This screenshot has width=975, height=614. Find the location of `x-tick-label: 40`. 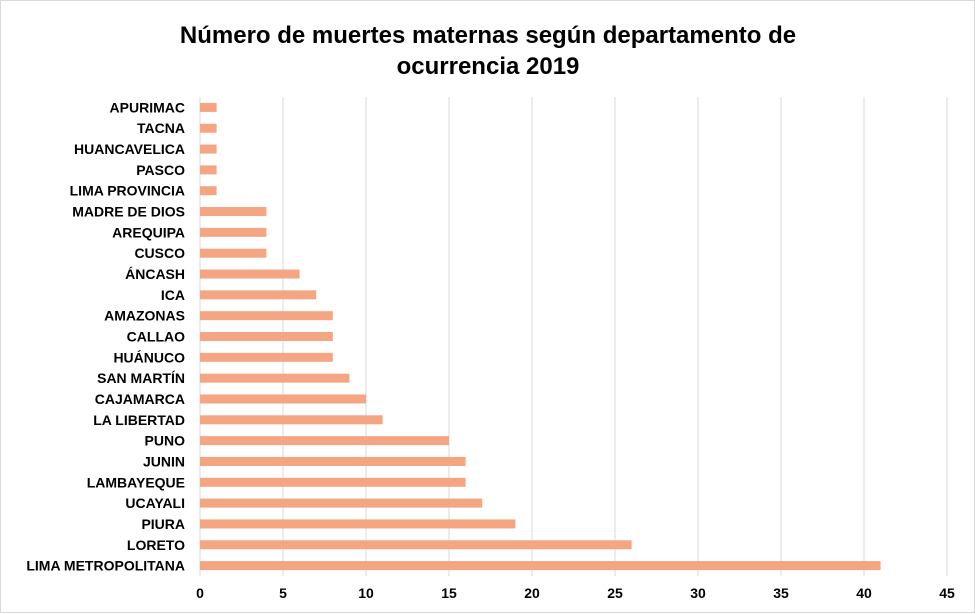

x-tick-label: 40 is located at coordinates (864, 593).